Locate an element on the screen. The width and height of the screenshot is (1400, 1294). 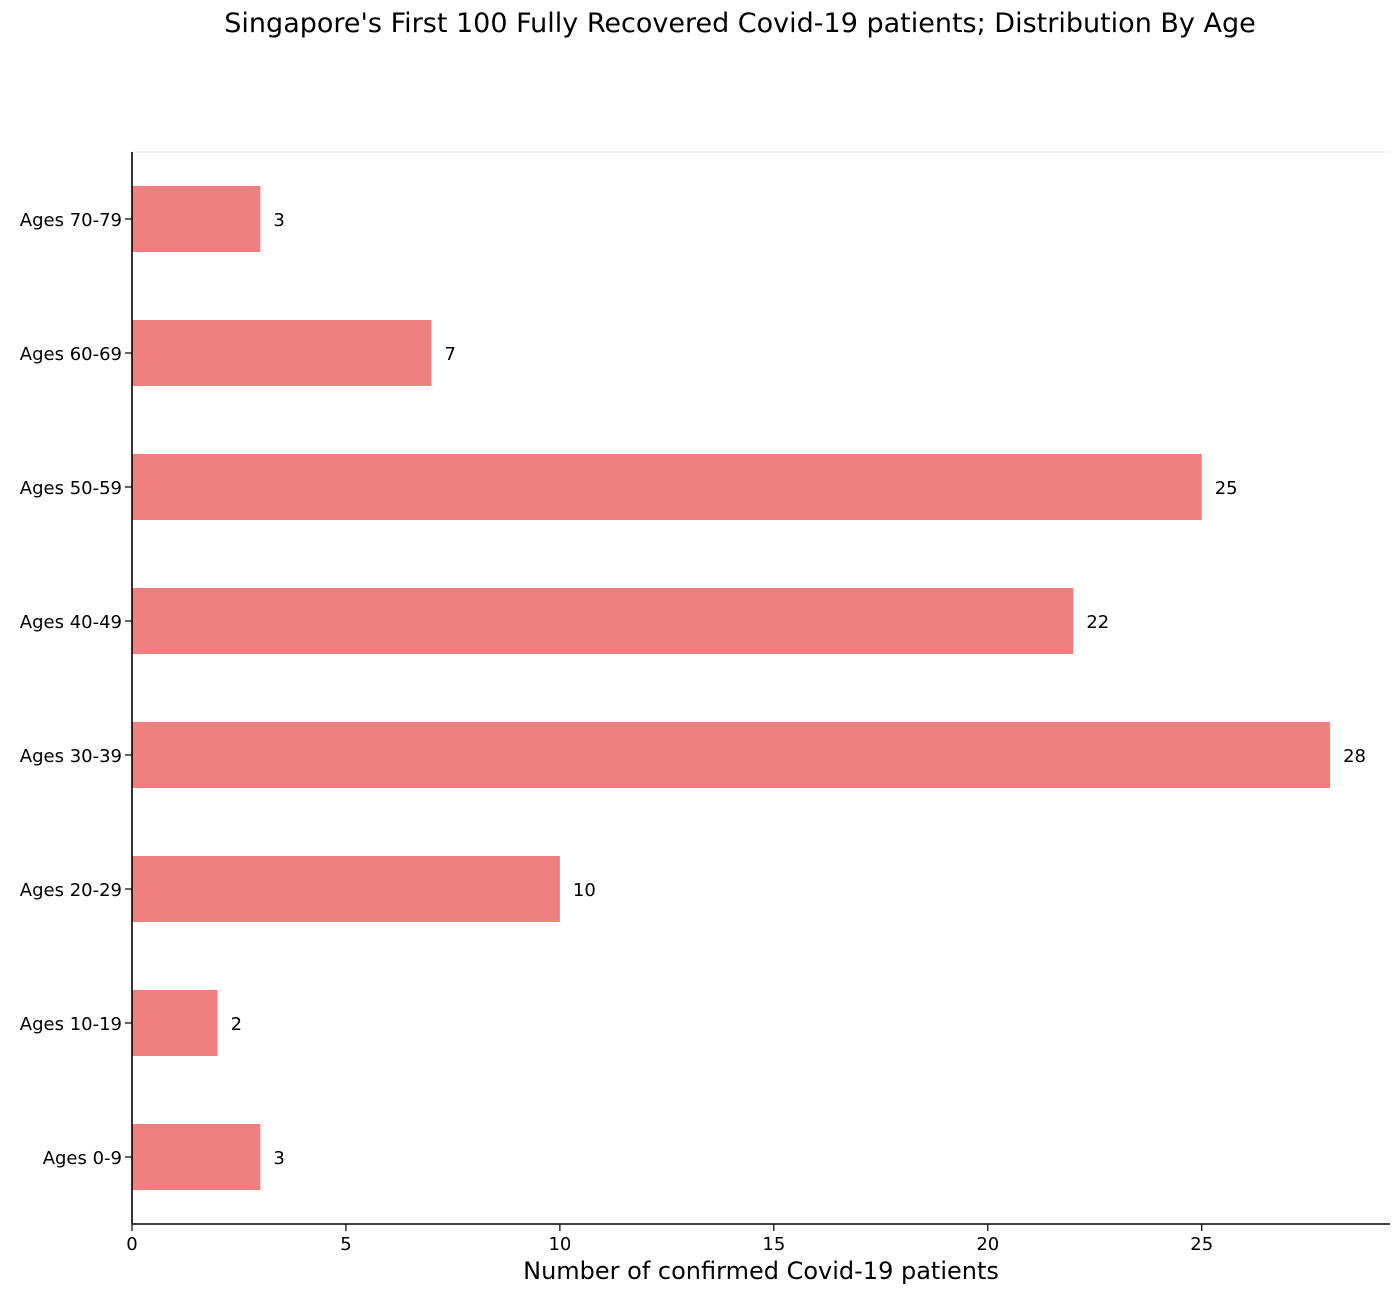
bar-value-label: 10 is located at coordinates (584, 890).